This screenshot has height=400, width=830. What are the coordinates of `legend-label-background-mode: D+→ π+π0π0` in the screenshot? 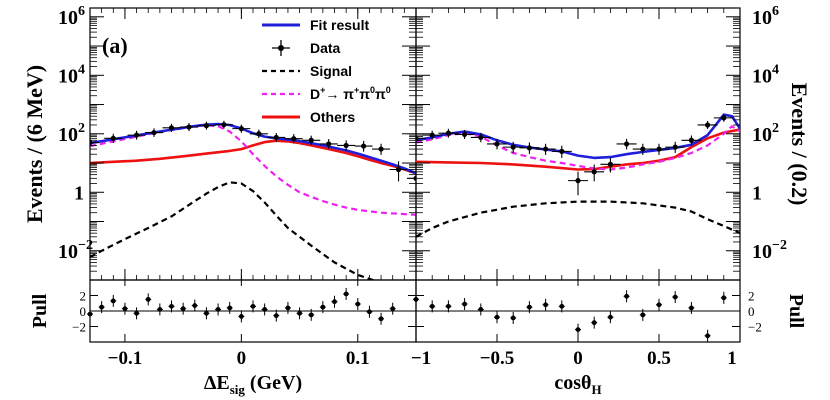 It's located at (350, 93).